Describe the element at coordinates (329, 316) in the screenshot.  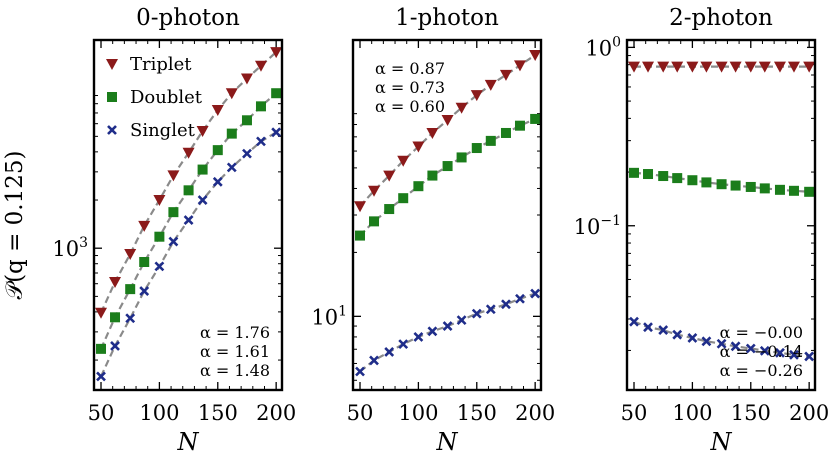
I see `y-tick-label: 101` at that location.